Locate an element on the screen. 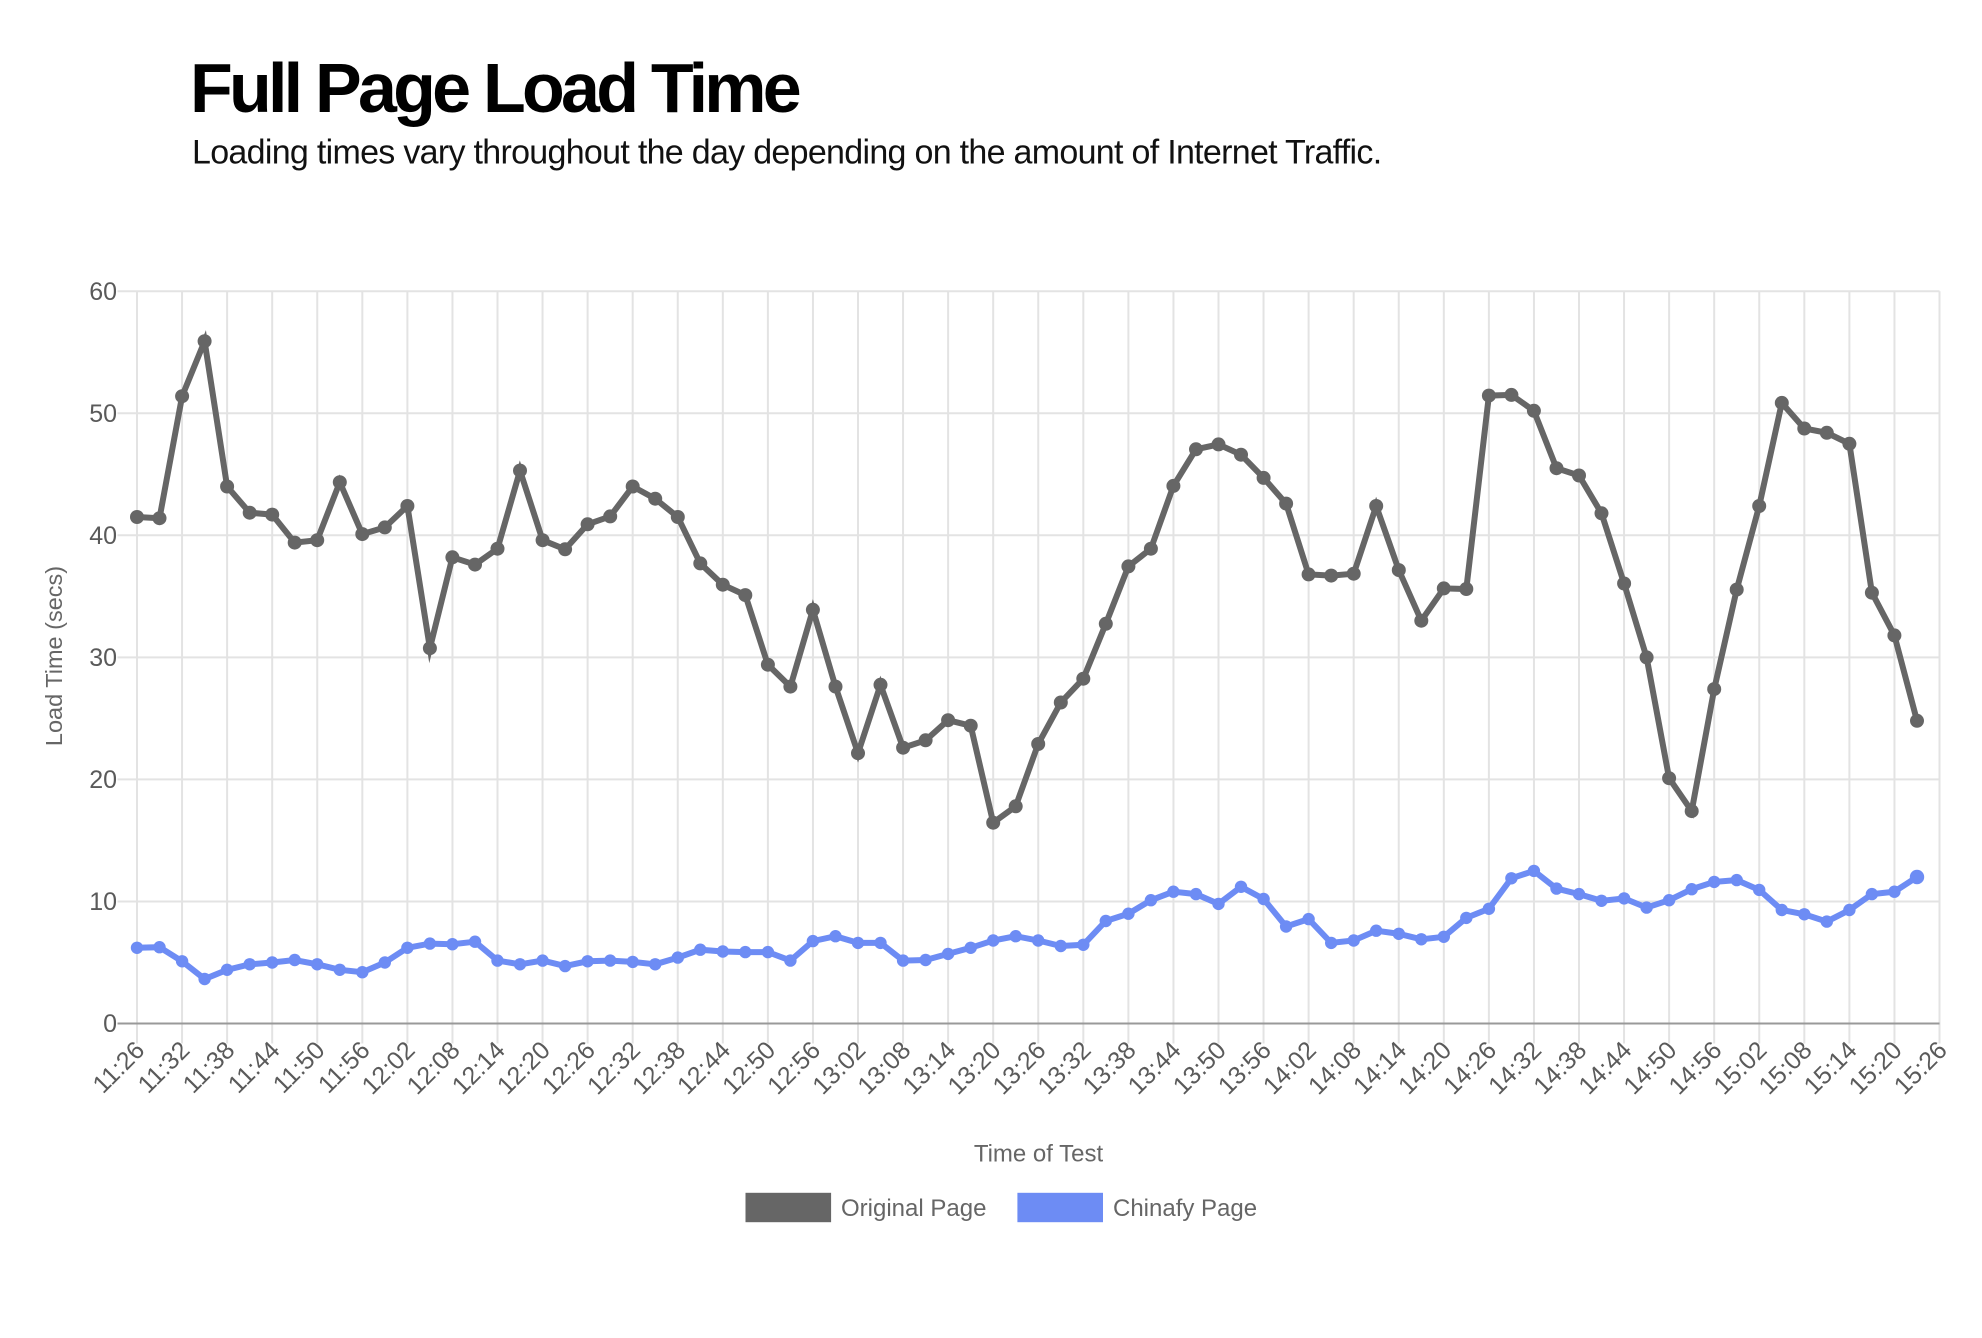  svg-text: Time of Test is located at coordinates (1039, 1154).